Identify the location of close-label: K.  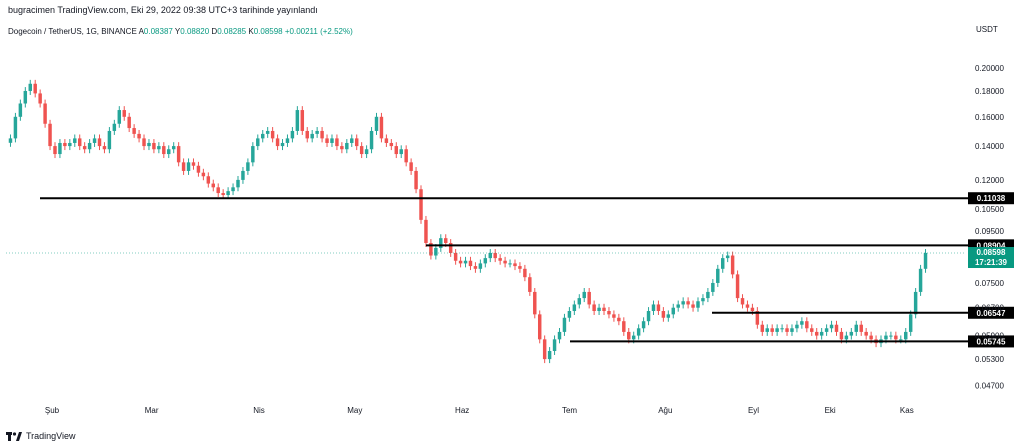
(251, 31).